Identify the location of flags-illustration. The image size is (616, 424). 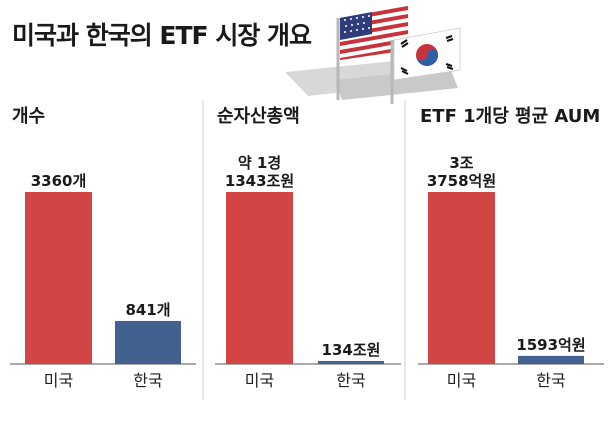
(373, 54).